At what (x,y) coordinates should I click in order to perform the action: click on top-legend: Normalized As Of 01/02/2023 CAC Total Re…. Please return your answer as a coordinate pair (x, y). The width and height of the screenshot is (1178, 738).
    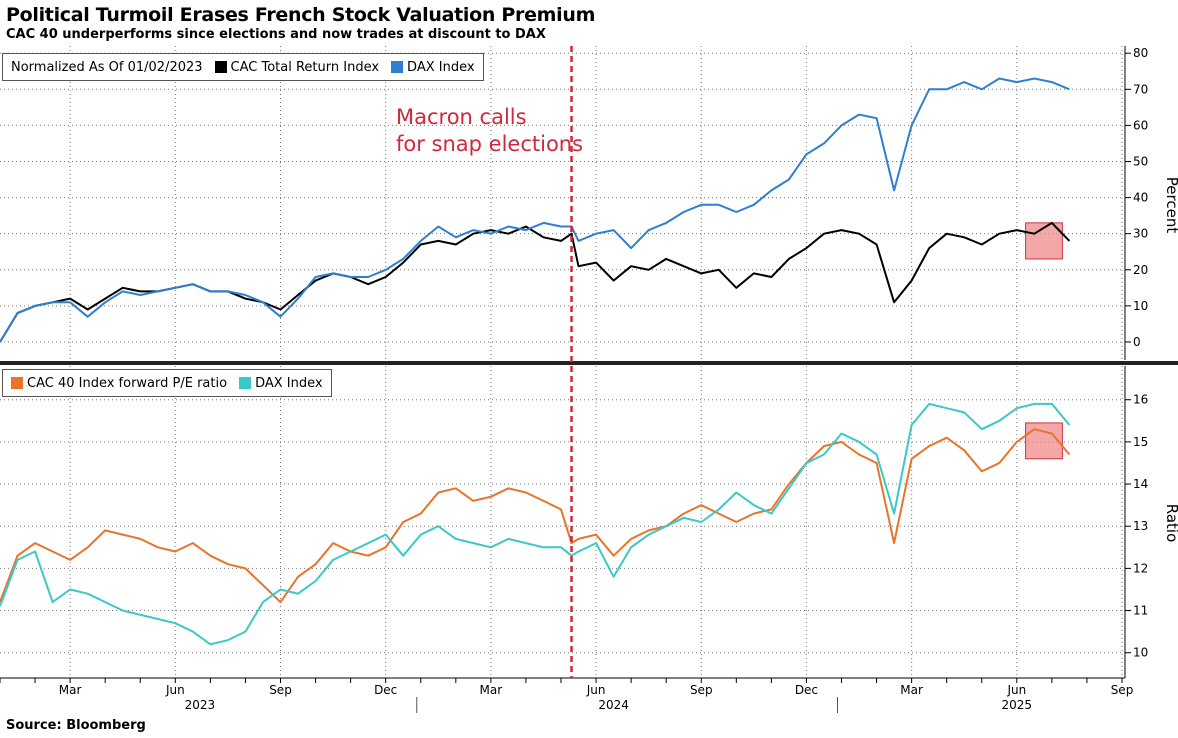
    Looking at the image, I should click on (243, 67).